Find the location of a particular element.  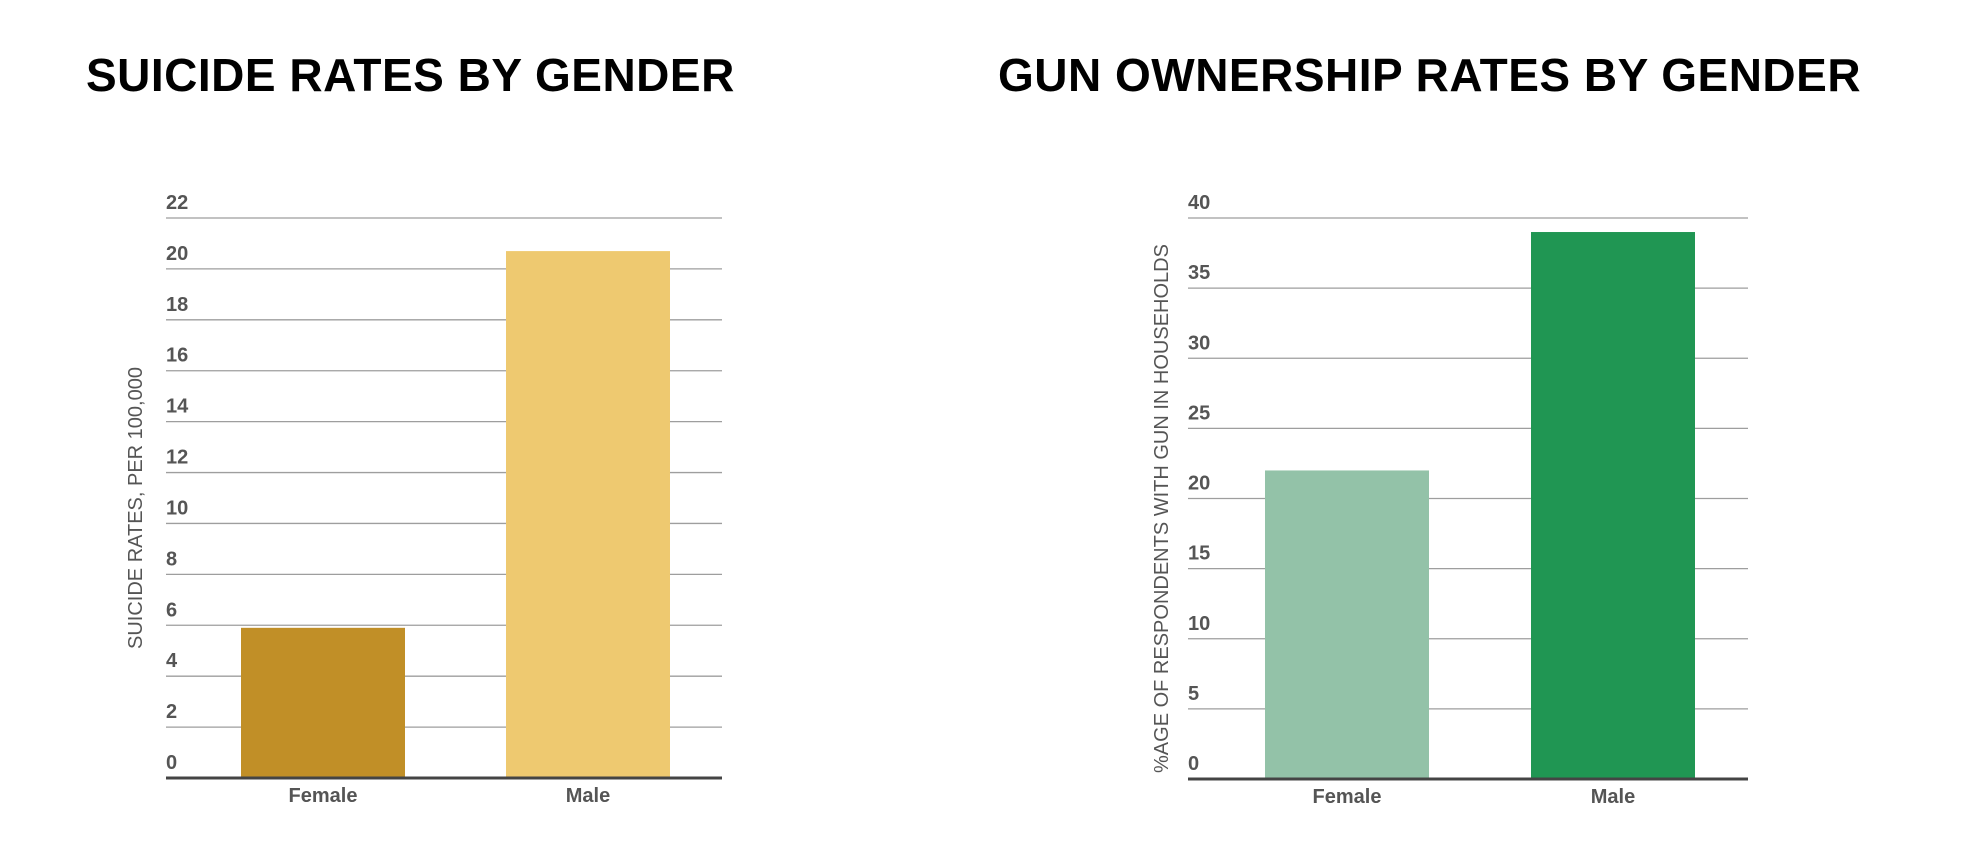

chart-title-suicide: SUICIDE RATES BY GENDER is located at coordinates (410, 75).